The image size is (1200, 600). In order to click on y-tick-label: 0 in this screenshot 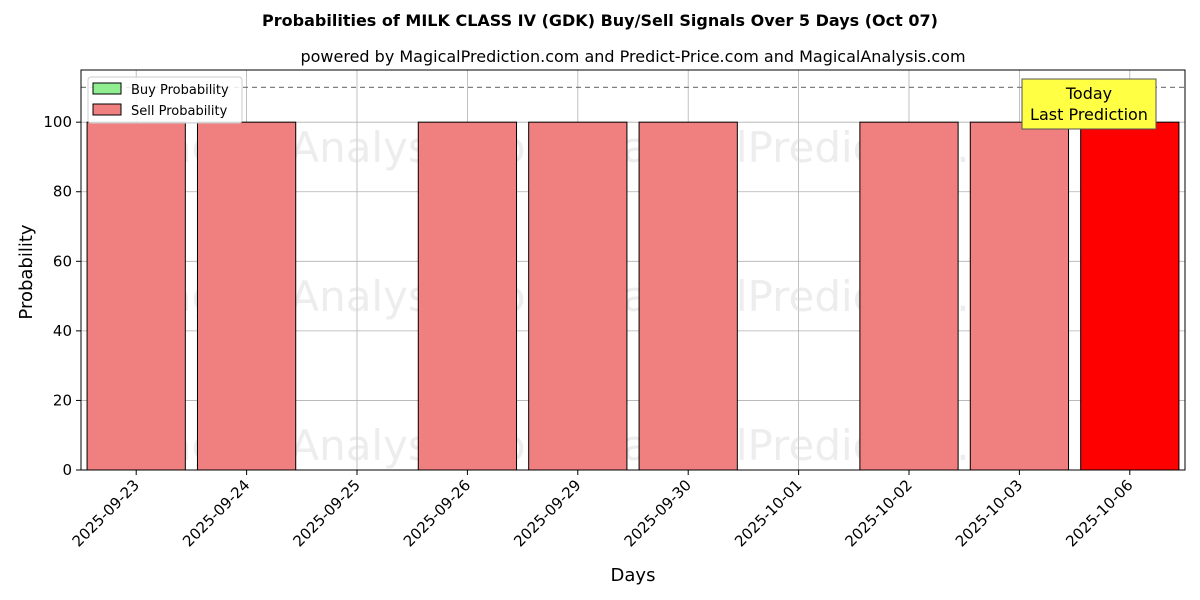, I will do `click(67, 470)`.